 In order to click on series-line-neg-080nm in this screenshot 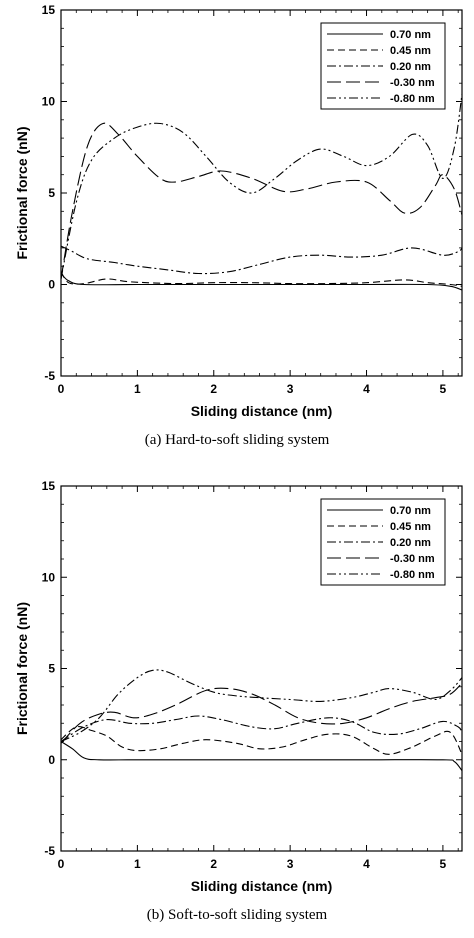, I will do `click(261, 705)`.